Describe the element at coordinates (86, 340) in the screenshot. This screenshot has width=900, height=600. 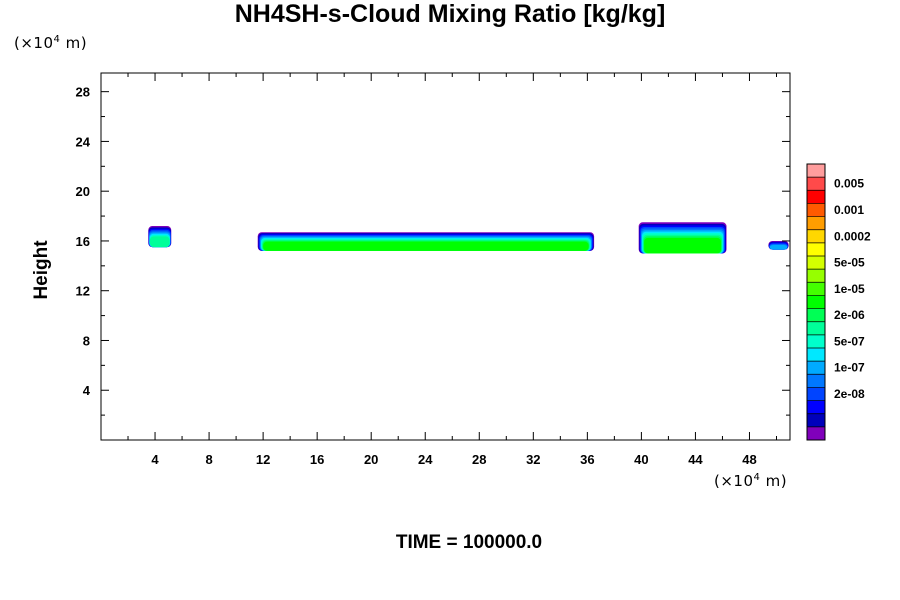
I see `y-tick-label: 8` at that location.